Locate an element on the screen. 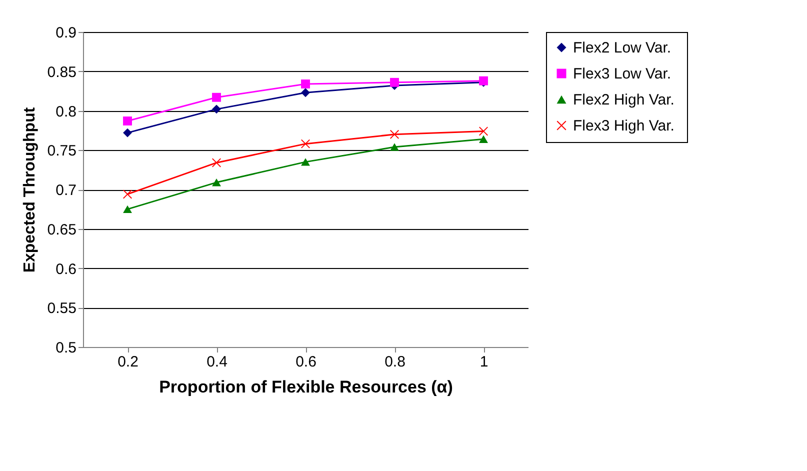  y-tick-label: 0.55 is located at coordinates (61, 309).